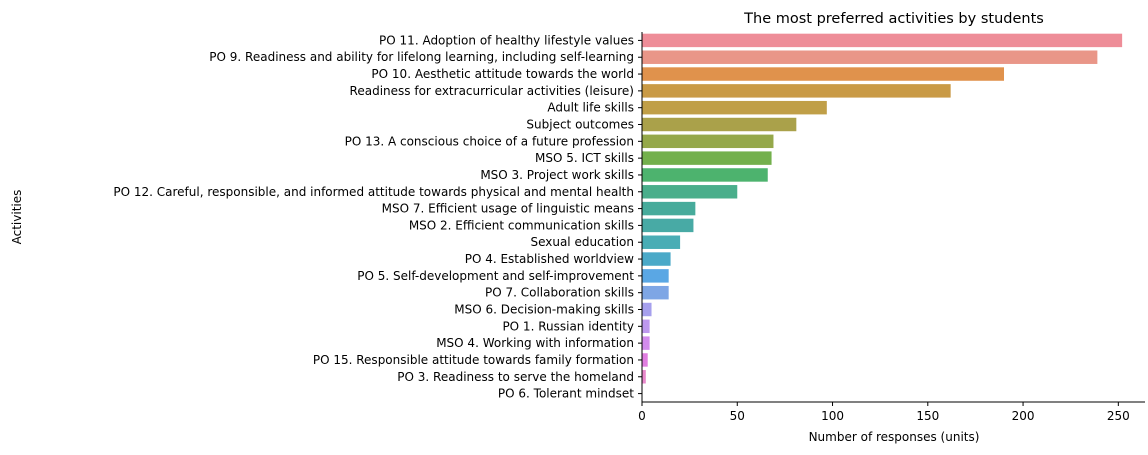 The image size is (1148, 455). Describe the element at coordinates (1023, 416) in the screenshot. I see `x-tick-label-4: 200` at that location.